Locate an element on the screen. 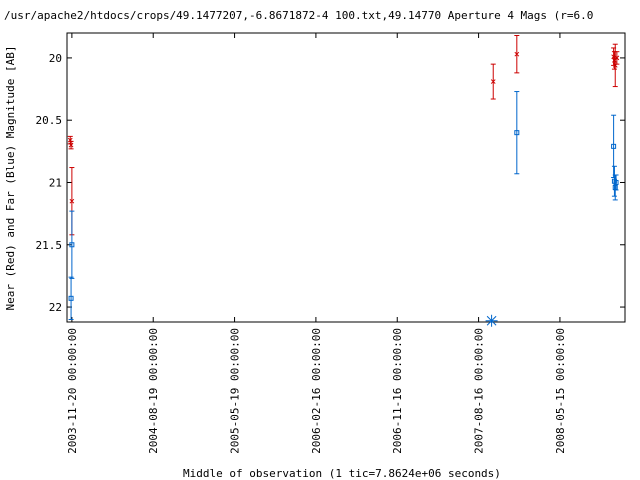 Image resolution: width=640 pixels, height=480 pixels. y-axis-label: Near (Red) and Far (Blue) Magnitude [AB] is located at coordinates (10, 178).